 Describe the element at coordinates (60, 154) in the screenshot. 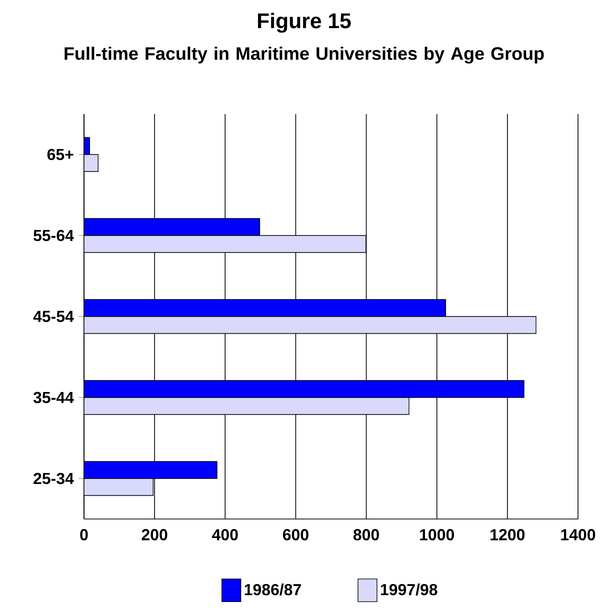

I see `y-tick-label: 65+` at that location.